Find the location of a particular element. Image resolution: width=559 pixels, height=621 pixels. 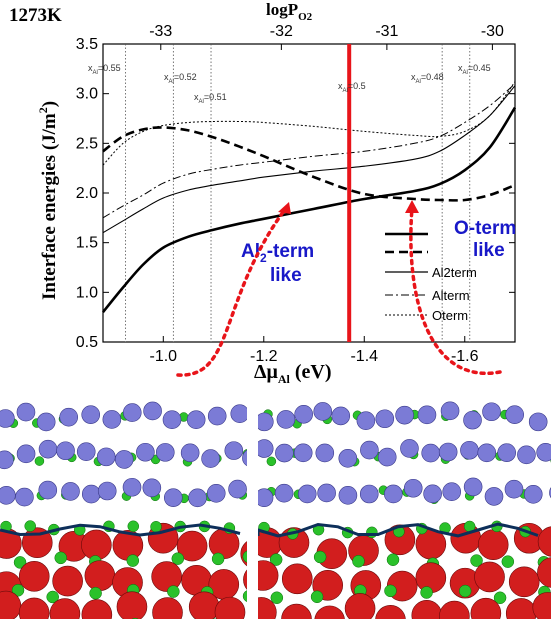

x-tick-label-3: -1.6 is located at coordinates (465, 356).